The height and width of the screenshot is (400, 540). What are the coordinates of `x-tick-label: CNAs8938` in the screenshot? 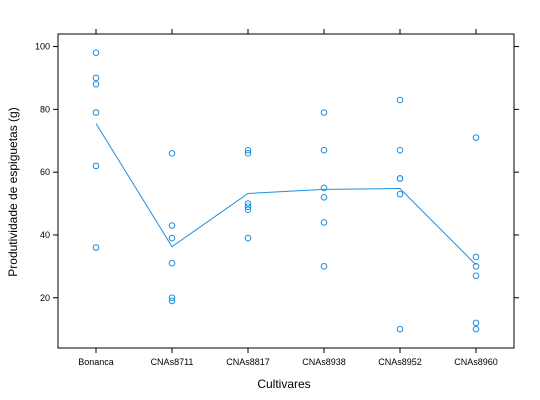 It's located at (324, 362).